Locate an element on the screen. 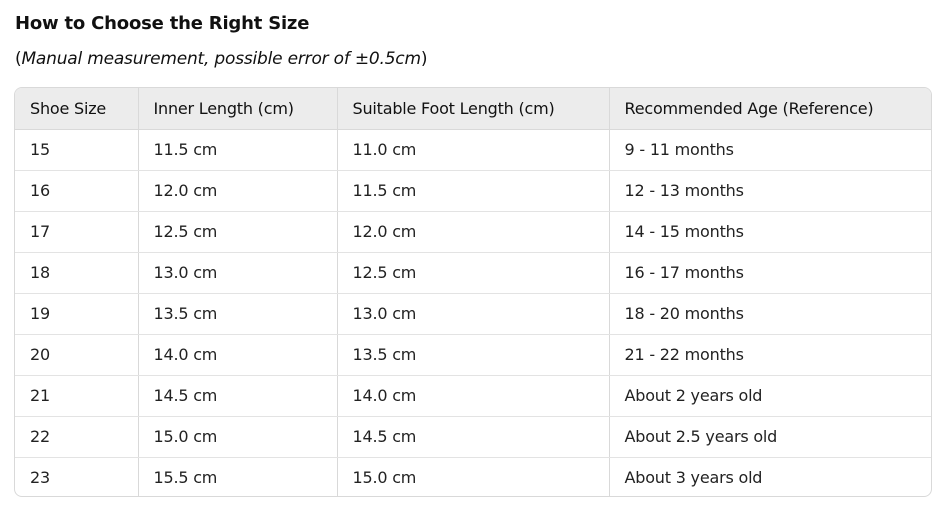  table-row: 22 15.0 cm 14.5 cm About 2.5 years old is located at coordinates (473, 437).